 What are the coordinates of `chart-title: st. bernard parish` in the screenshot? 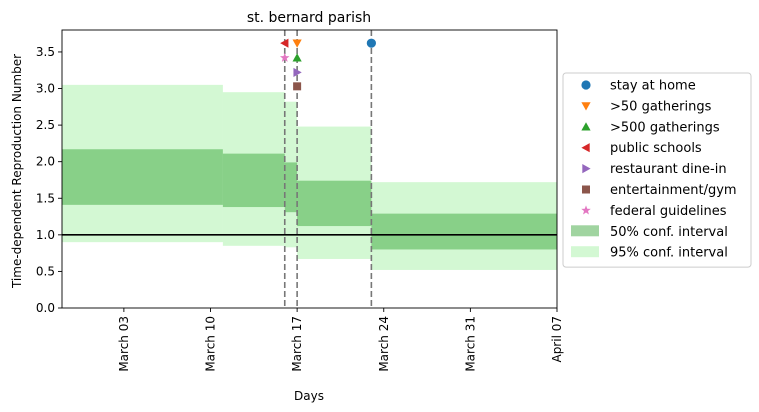 It's located at (309, 18).